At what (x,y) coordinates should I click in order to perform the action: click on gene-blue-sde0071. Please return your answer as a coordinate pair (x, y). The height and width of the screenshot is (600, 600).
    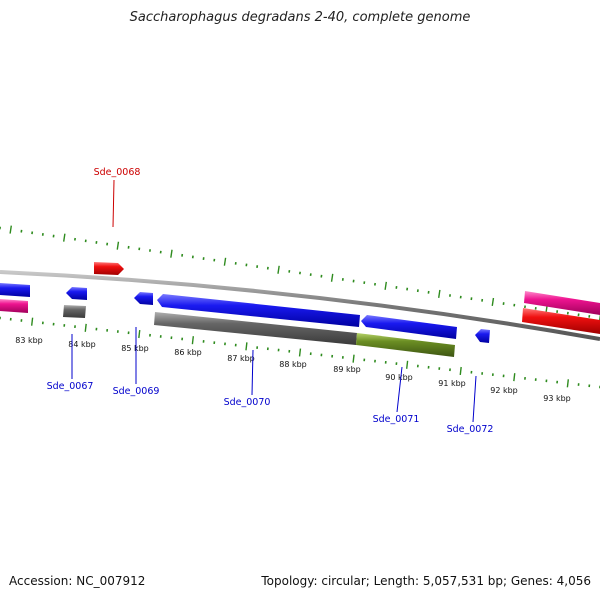
    Looking at the image, I should click on (409, 327).